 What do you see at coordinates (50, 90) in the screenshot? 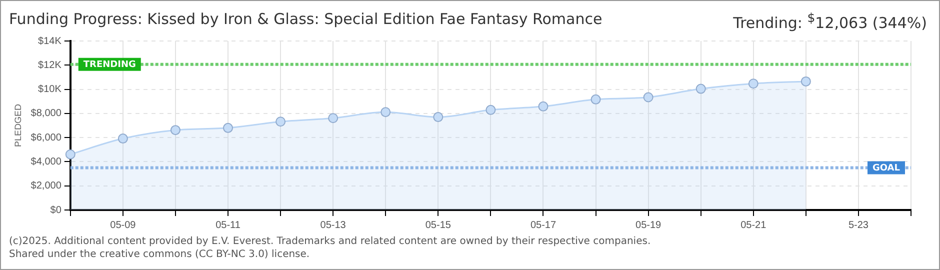
I see `y-tick-label: $10K` at bounding box center [50, 90].